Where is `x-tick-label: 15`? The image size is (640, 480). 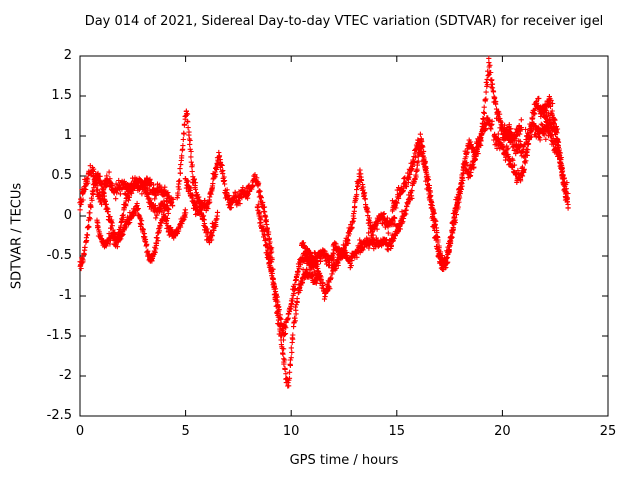
x-tick-label: 15 is located at coordinates (397, 431).